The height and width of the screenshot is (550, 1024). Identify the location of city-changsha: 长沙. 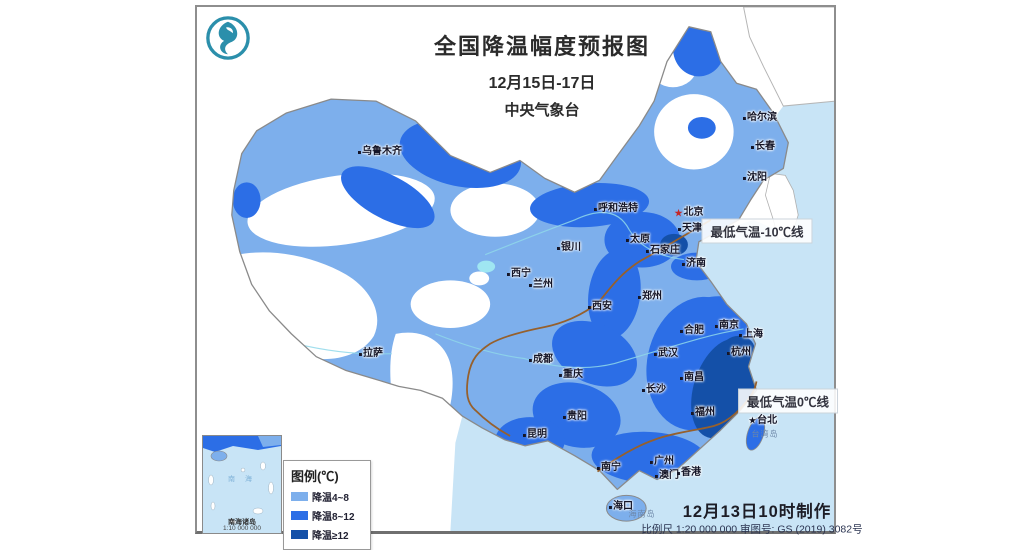
(654, 390).